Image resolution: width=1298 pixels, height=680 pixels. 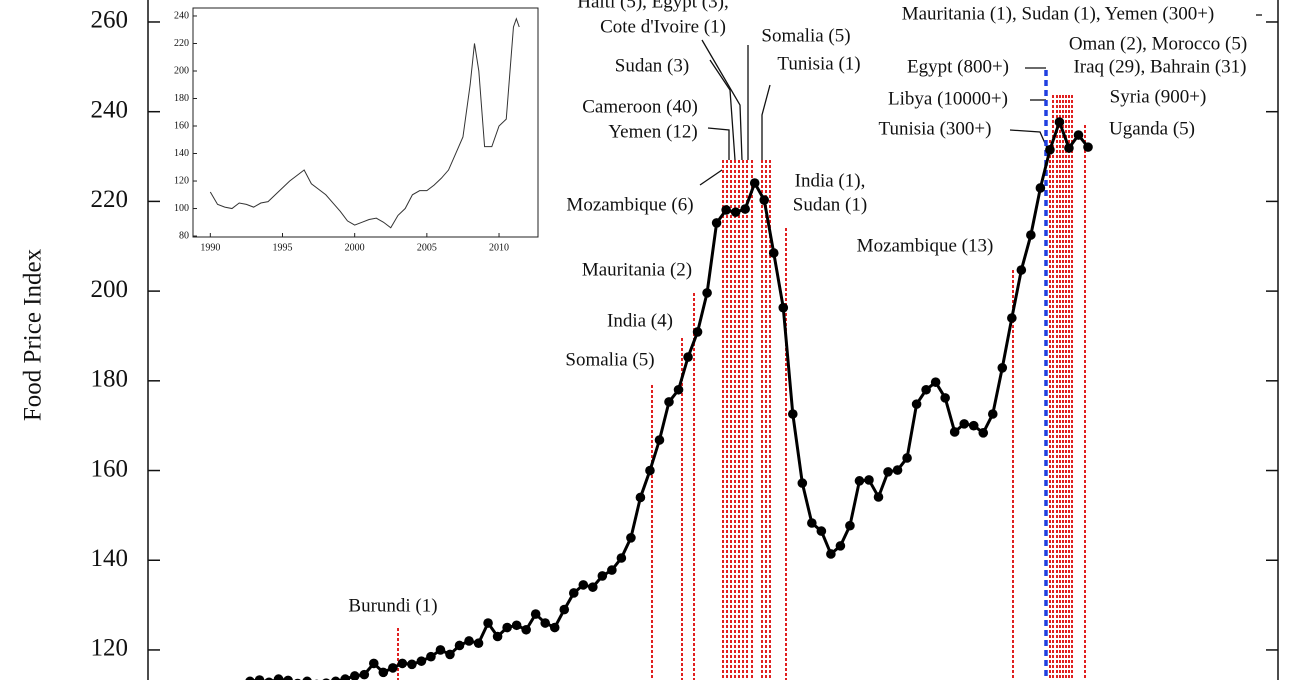 What do you see at coordinates (830, 180) in the screenshot?
I see `annotation: India (1),` at bounding box center [830, 180].